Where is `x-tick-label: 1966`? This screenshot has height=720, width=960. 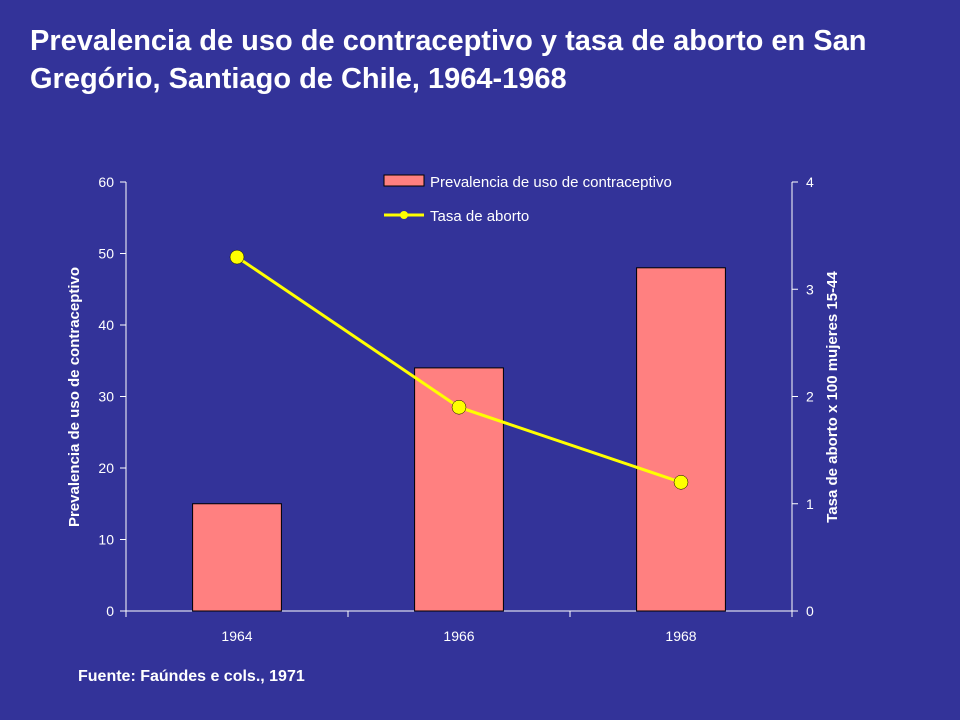
x-tick-label: 1966 is located at coordinates (458, 636).